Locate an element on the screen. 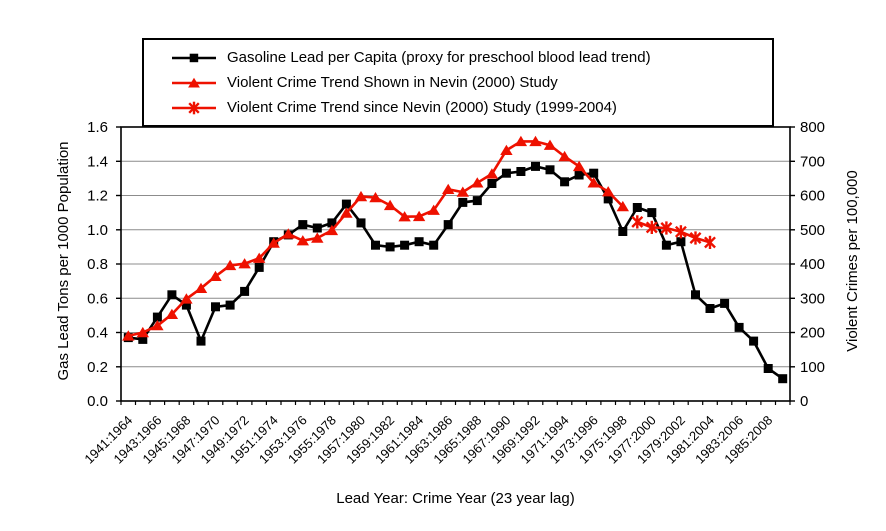 This screenshot has height=531, width=886. y-axis-tick-label-right: 300 is located at coordinates (812, 298).